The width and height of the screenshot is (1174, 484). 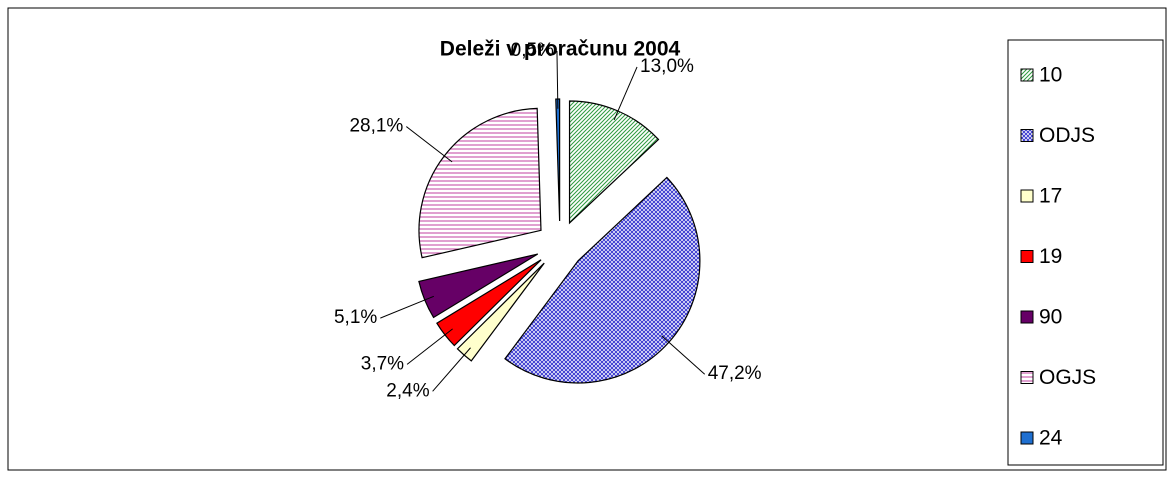 I want to click on legend-box, so click(x=1085, y=252).